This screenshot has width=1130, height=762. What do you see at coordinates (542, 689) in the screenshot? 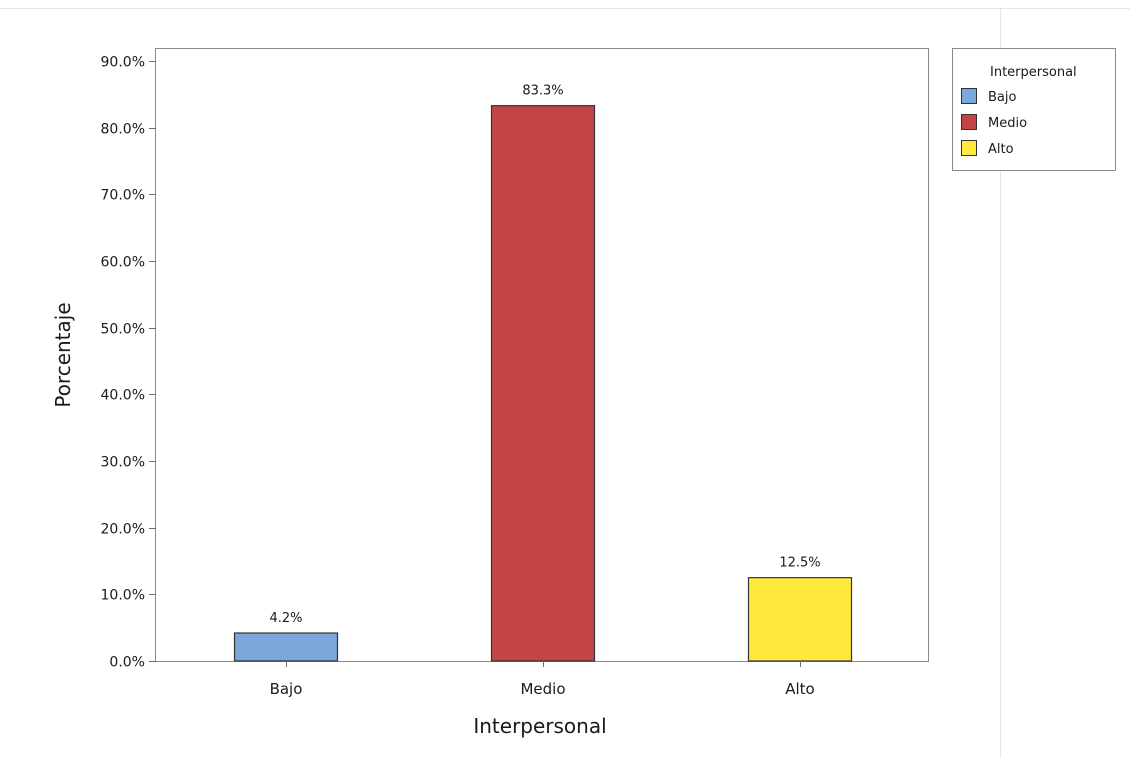
I see `x-tick-label-medio: Medio` at bounding box center [542, 689].